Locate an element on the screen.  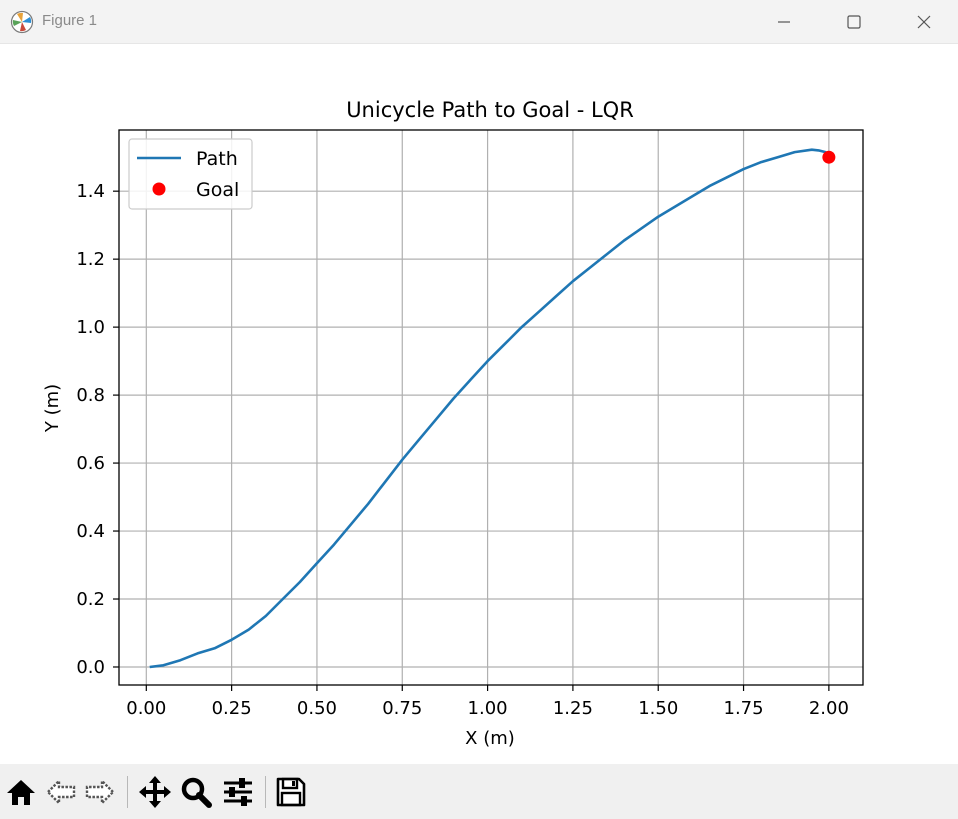
legend-label: Path is located at coordinates (217, 159).